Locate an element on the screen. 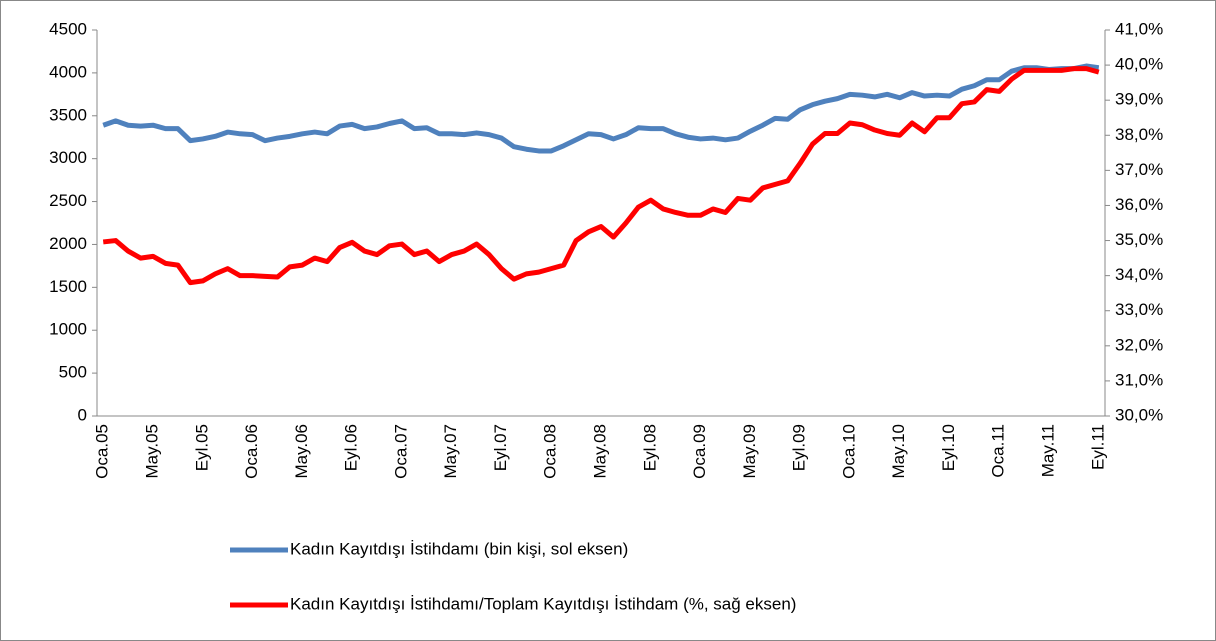 Image resolution: width=1216 pixels, height=641 pixels. y-tick-label: 500 is located at coordinates (73, 372).